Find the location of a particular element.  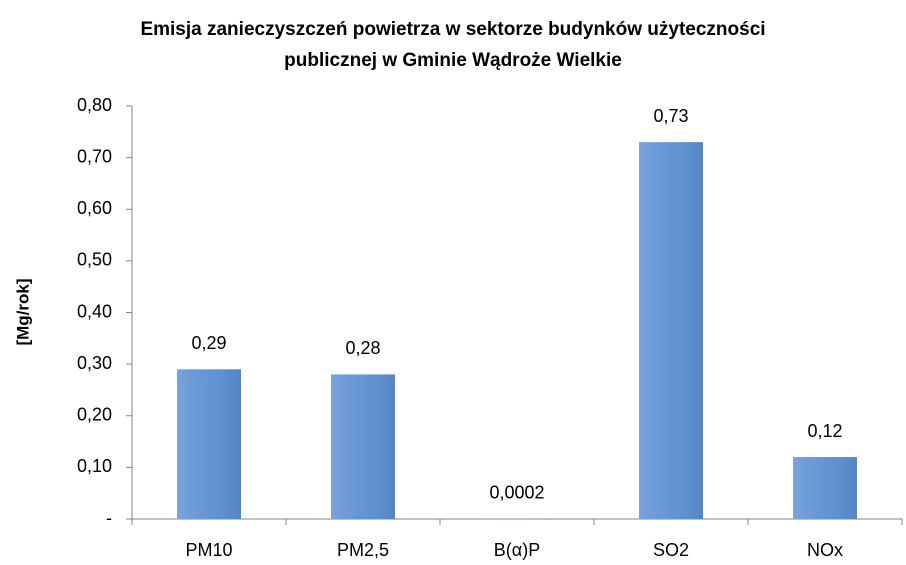

x-tick-label: PM2,5 is located at coordinates (363, 550).